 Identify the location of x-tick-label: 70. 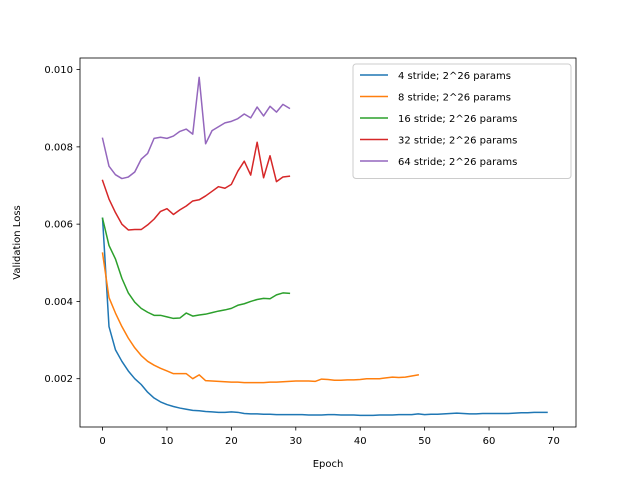
(553, 441).